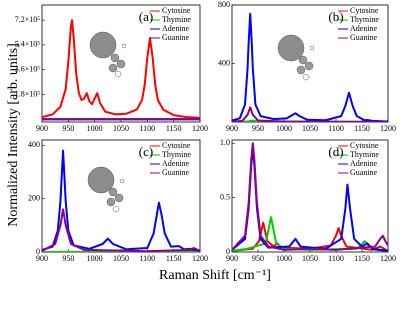  I want to click on y-tick-label: 1.0, so click(225, 142).